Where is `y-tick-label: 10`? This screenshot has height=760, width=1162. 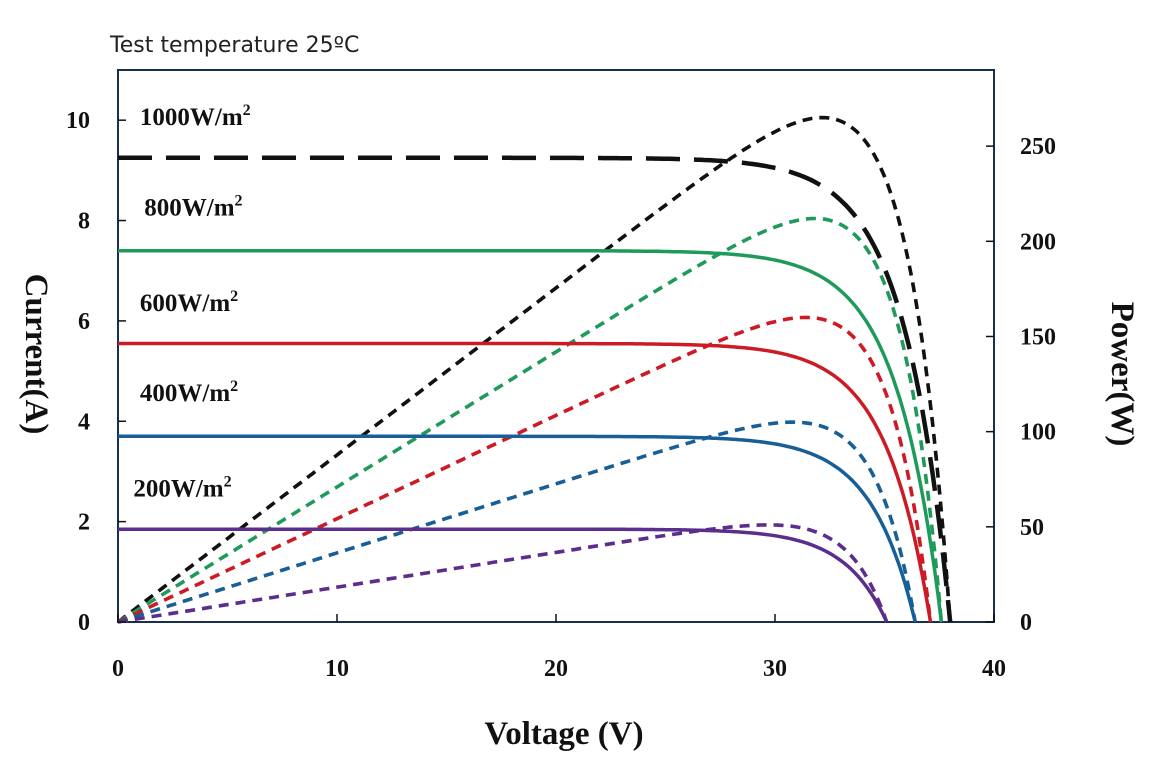 y-tick-label: 10 is located at coordinates (78, 121).